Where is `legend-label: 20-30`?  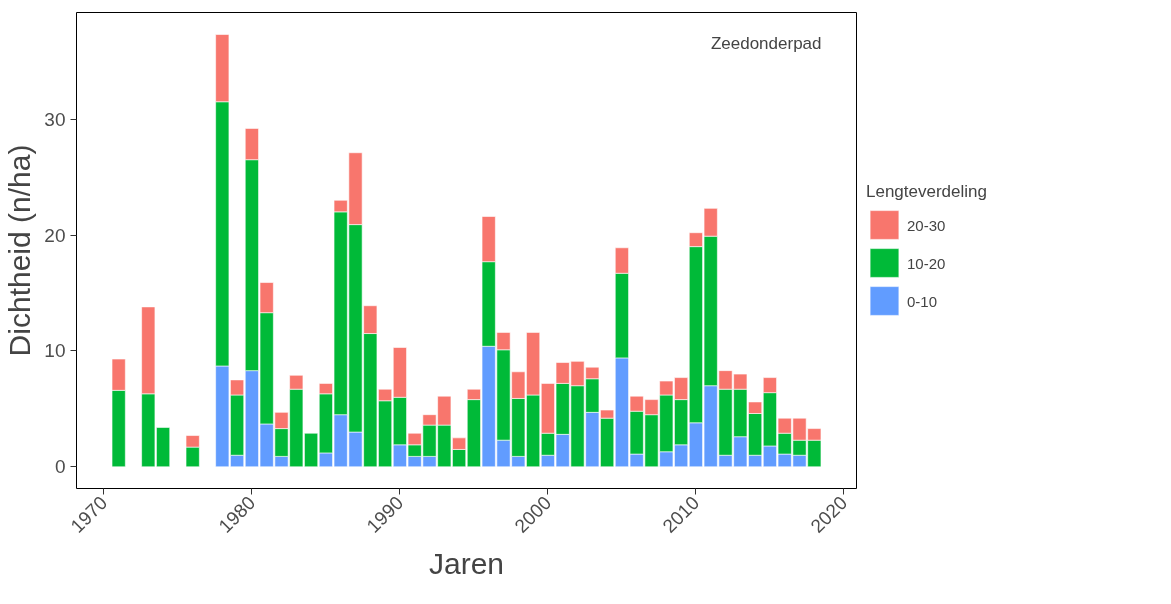 legend-label: 20-30 is located at coordinates (926, 224).